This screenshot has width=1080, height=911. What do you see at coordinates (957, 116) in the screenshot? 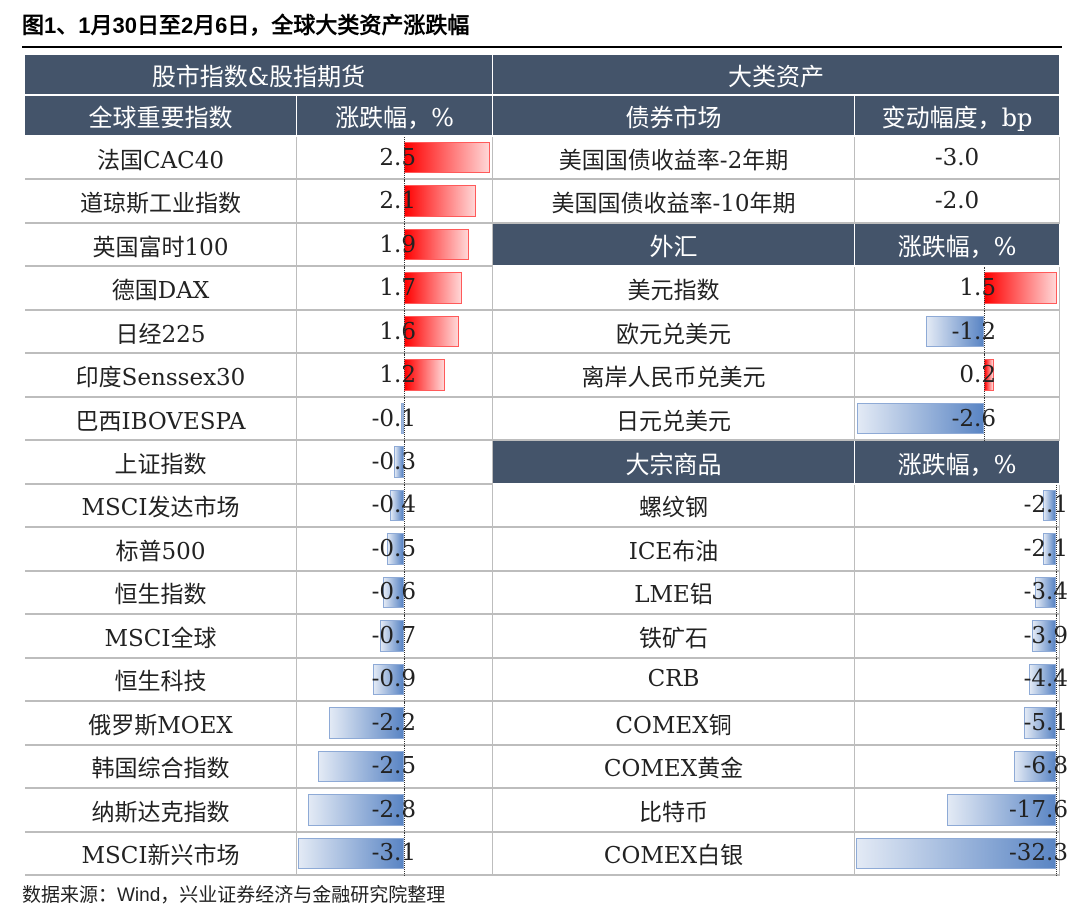
I see `group-header-value: 变动幅度，bp` at bounding box center [957, 116].